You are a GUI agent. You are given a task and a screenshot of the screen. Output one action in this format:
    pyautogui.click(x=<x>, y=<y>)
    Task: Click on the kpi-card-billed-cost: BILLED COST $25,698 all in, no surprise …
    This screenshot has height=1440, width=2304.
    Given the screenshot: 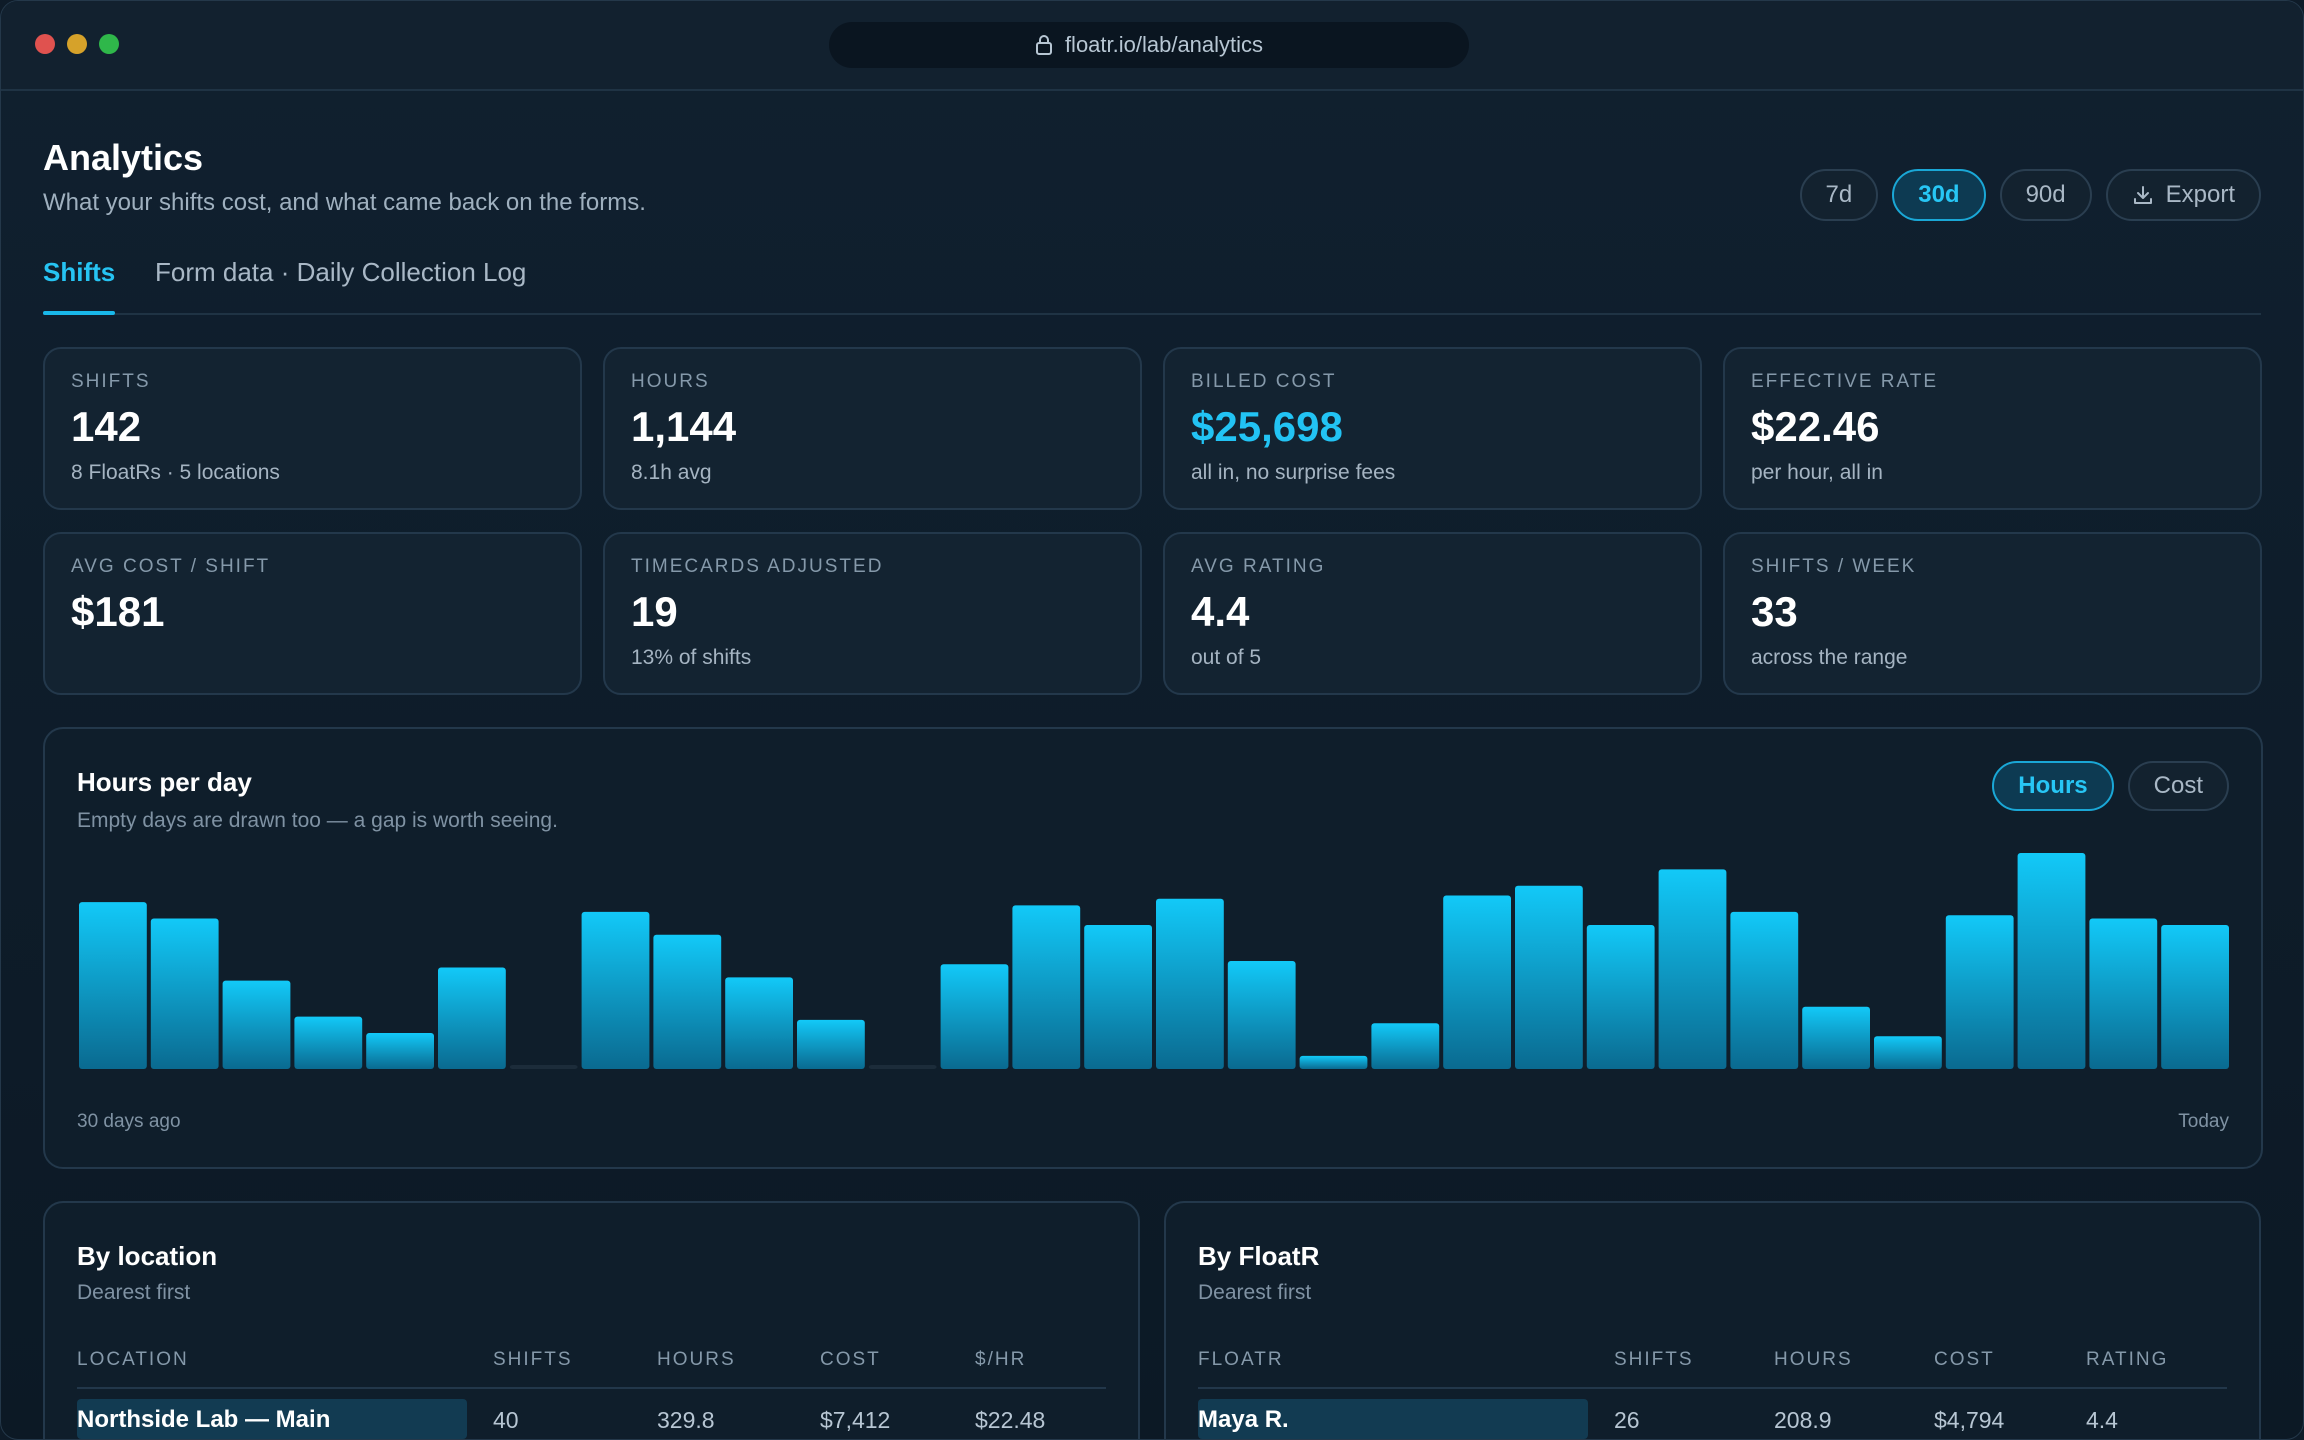 What is the action you would take?
    pyautogui.click(x=1432, y=428)
    